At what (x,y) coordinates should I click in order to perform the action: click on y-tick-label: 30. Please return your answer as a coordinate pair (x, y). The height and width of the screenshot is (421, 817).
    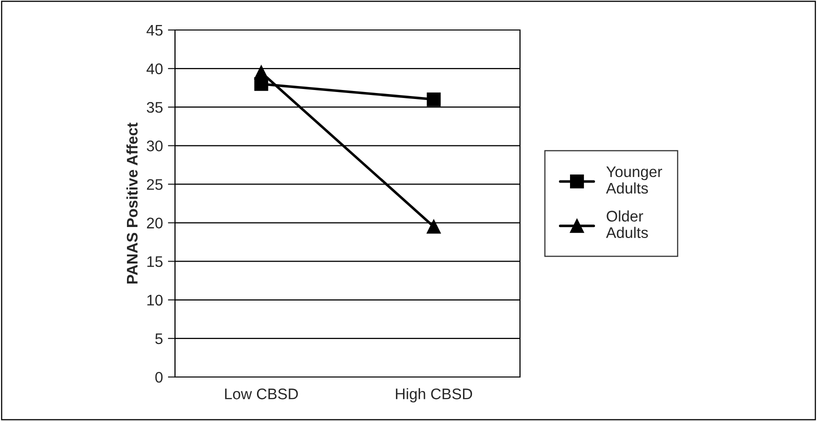
    Looking at the image, I should click on (154, 146).